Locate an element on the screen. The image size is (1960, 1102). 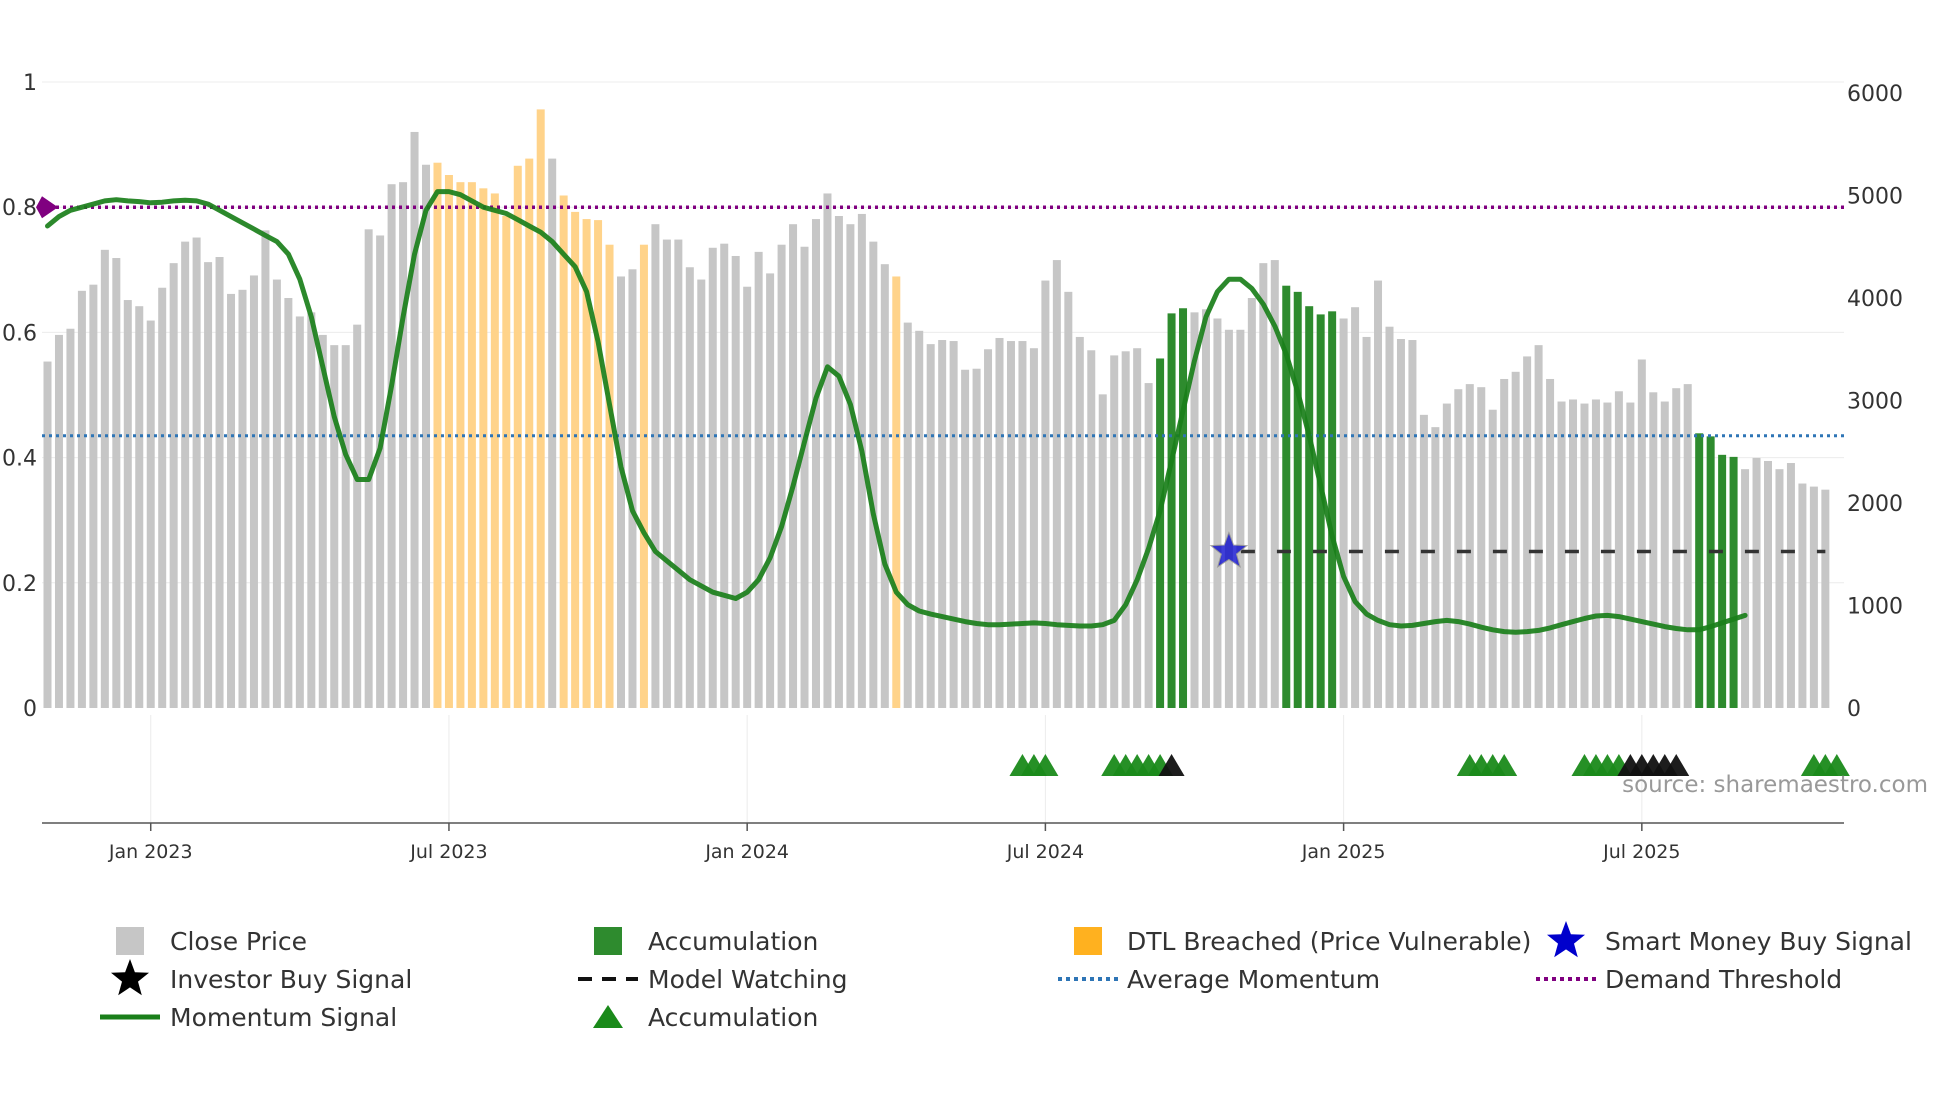
accumulation-markers is located at coordinates (1429, 765).